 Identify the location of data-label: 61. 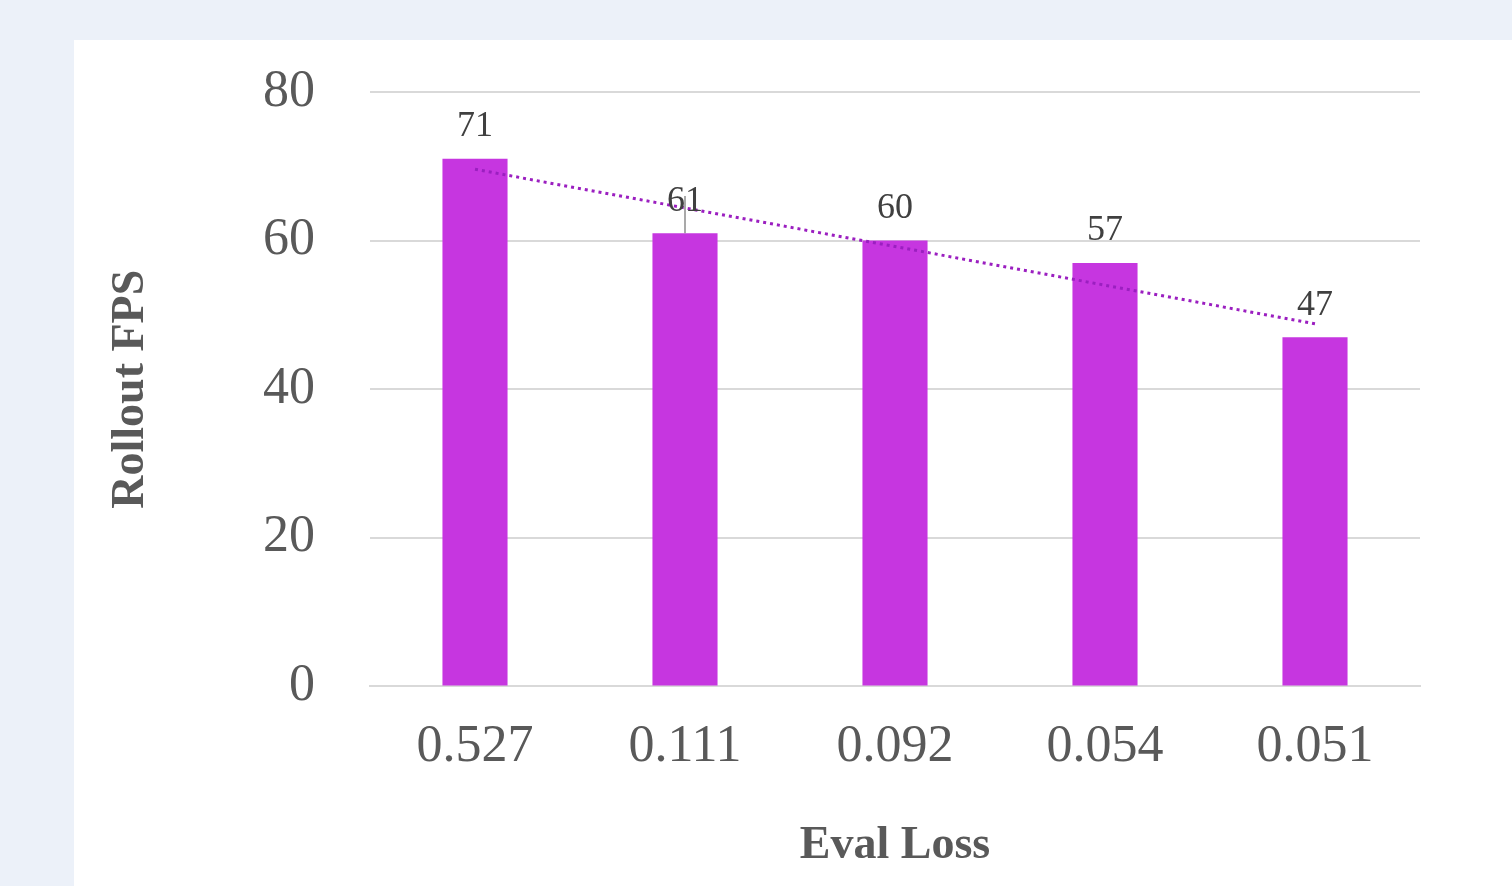
(685, 198).